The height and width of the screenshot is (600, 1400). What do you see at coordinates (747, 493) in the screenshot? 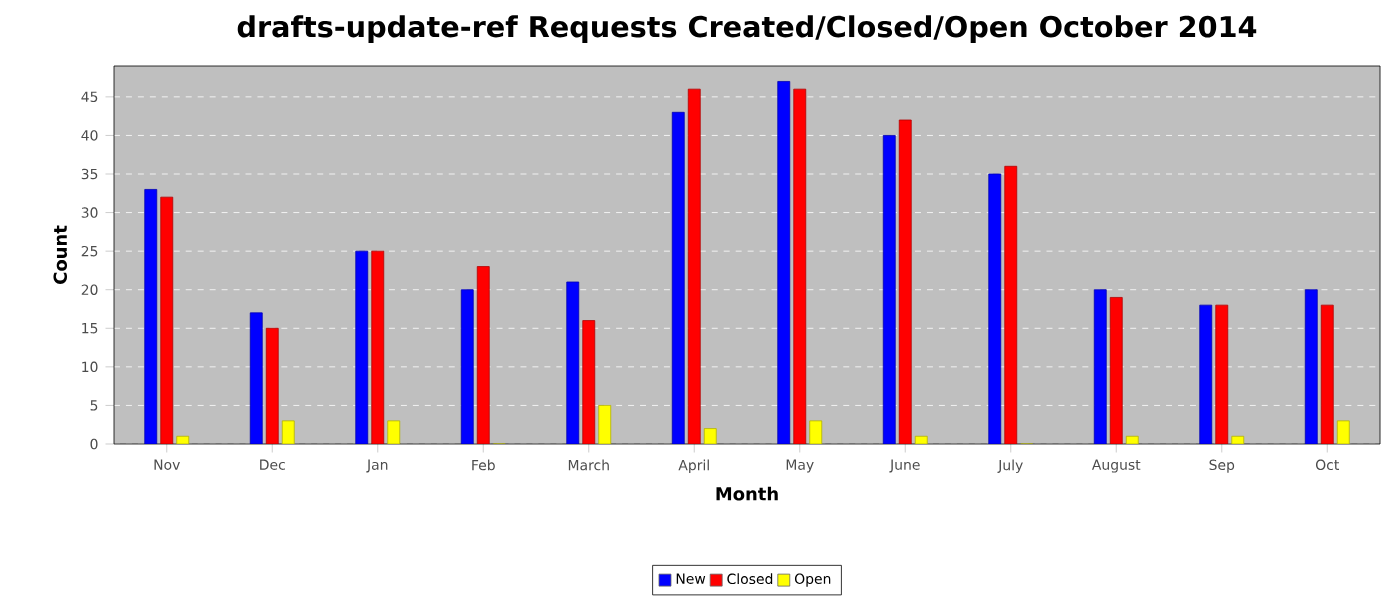
I see `x-axis-title: Month` at bounding box center [747, 493].